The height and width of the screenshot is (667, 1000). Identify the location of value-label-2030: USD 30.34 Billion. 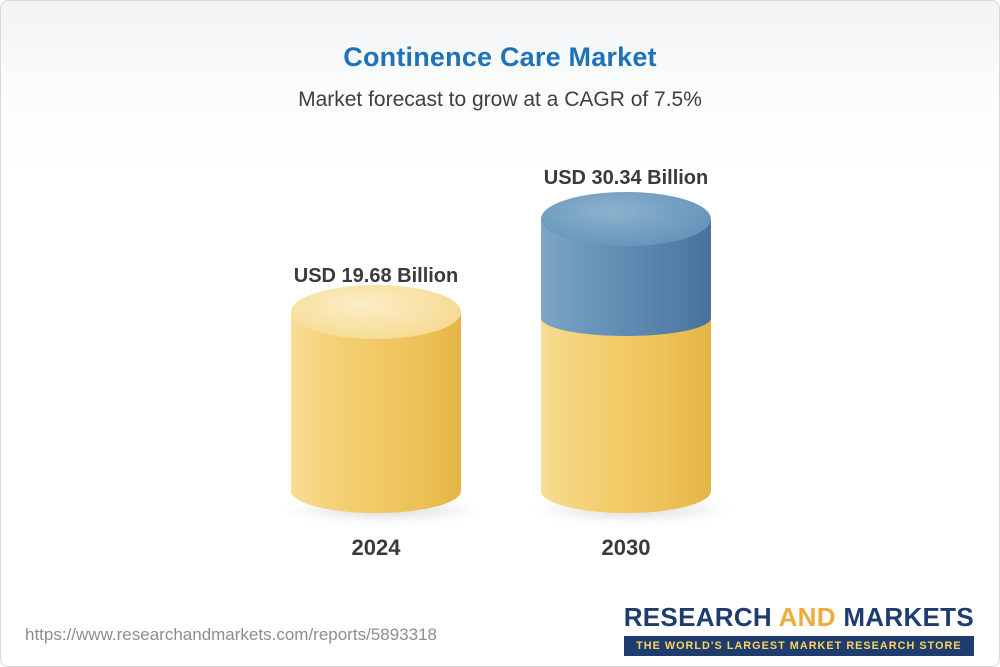
(626, 178).